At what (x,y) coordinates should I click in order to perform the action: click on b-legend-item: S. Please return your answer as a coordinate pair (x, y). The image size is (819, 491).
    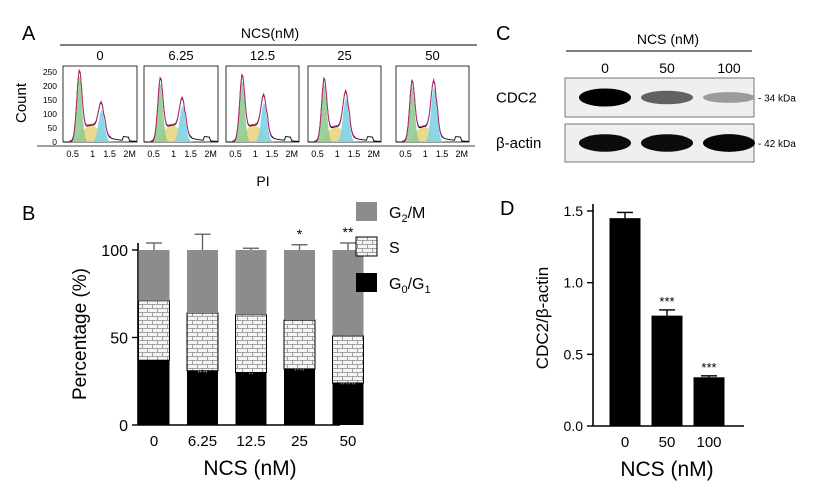
    Looking at the image, I should click on (377, 246).